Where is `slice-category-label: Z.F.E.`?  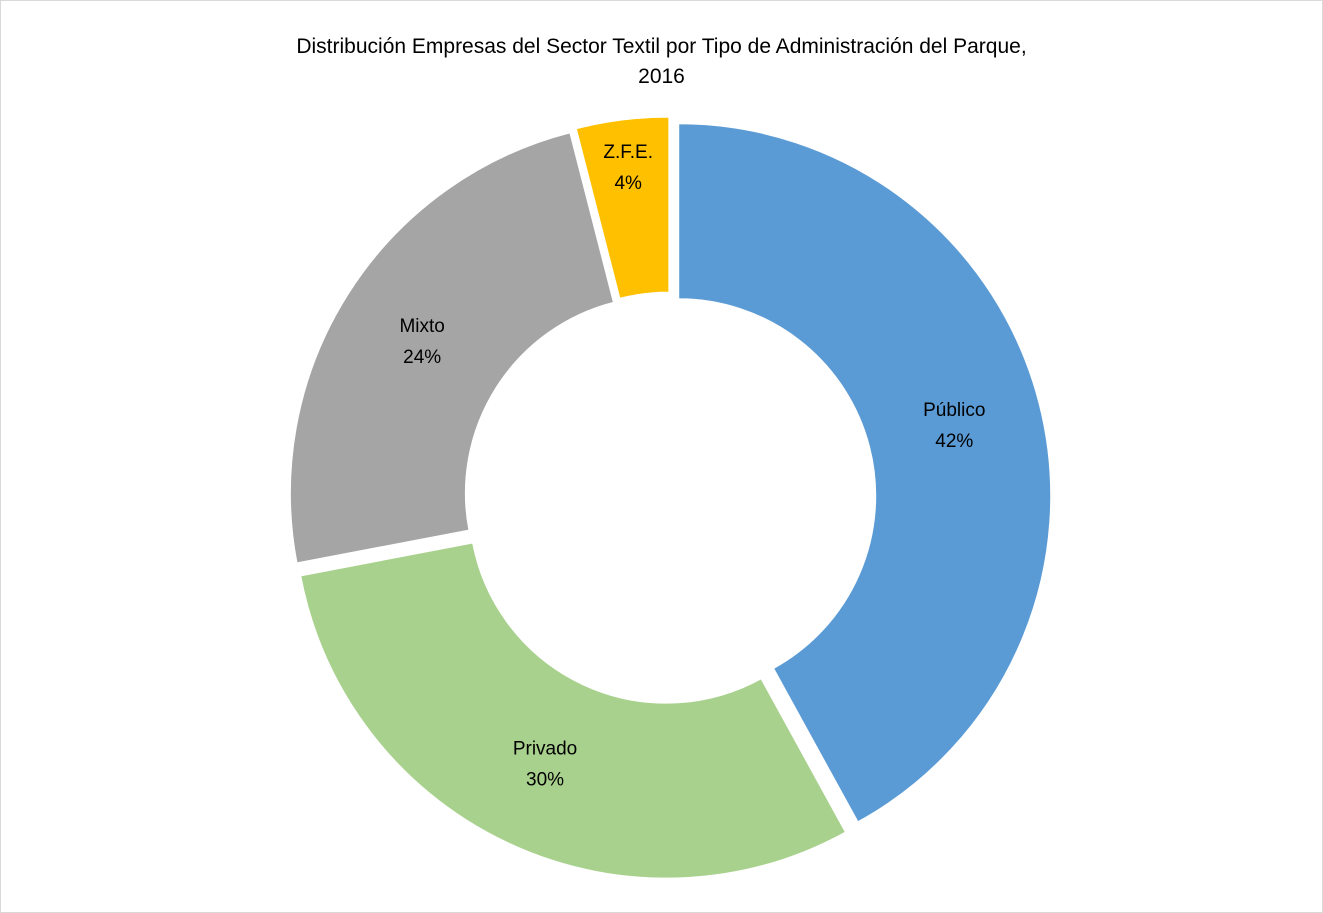 slice-category-label: Z.F.E. is located at coordinates (628, 152).